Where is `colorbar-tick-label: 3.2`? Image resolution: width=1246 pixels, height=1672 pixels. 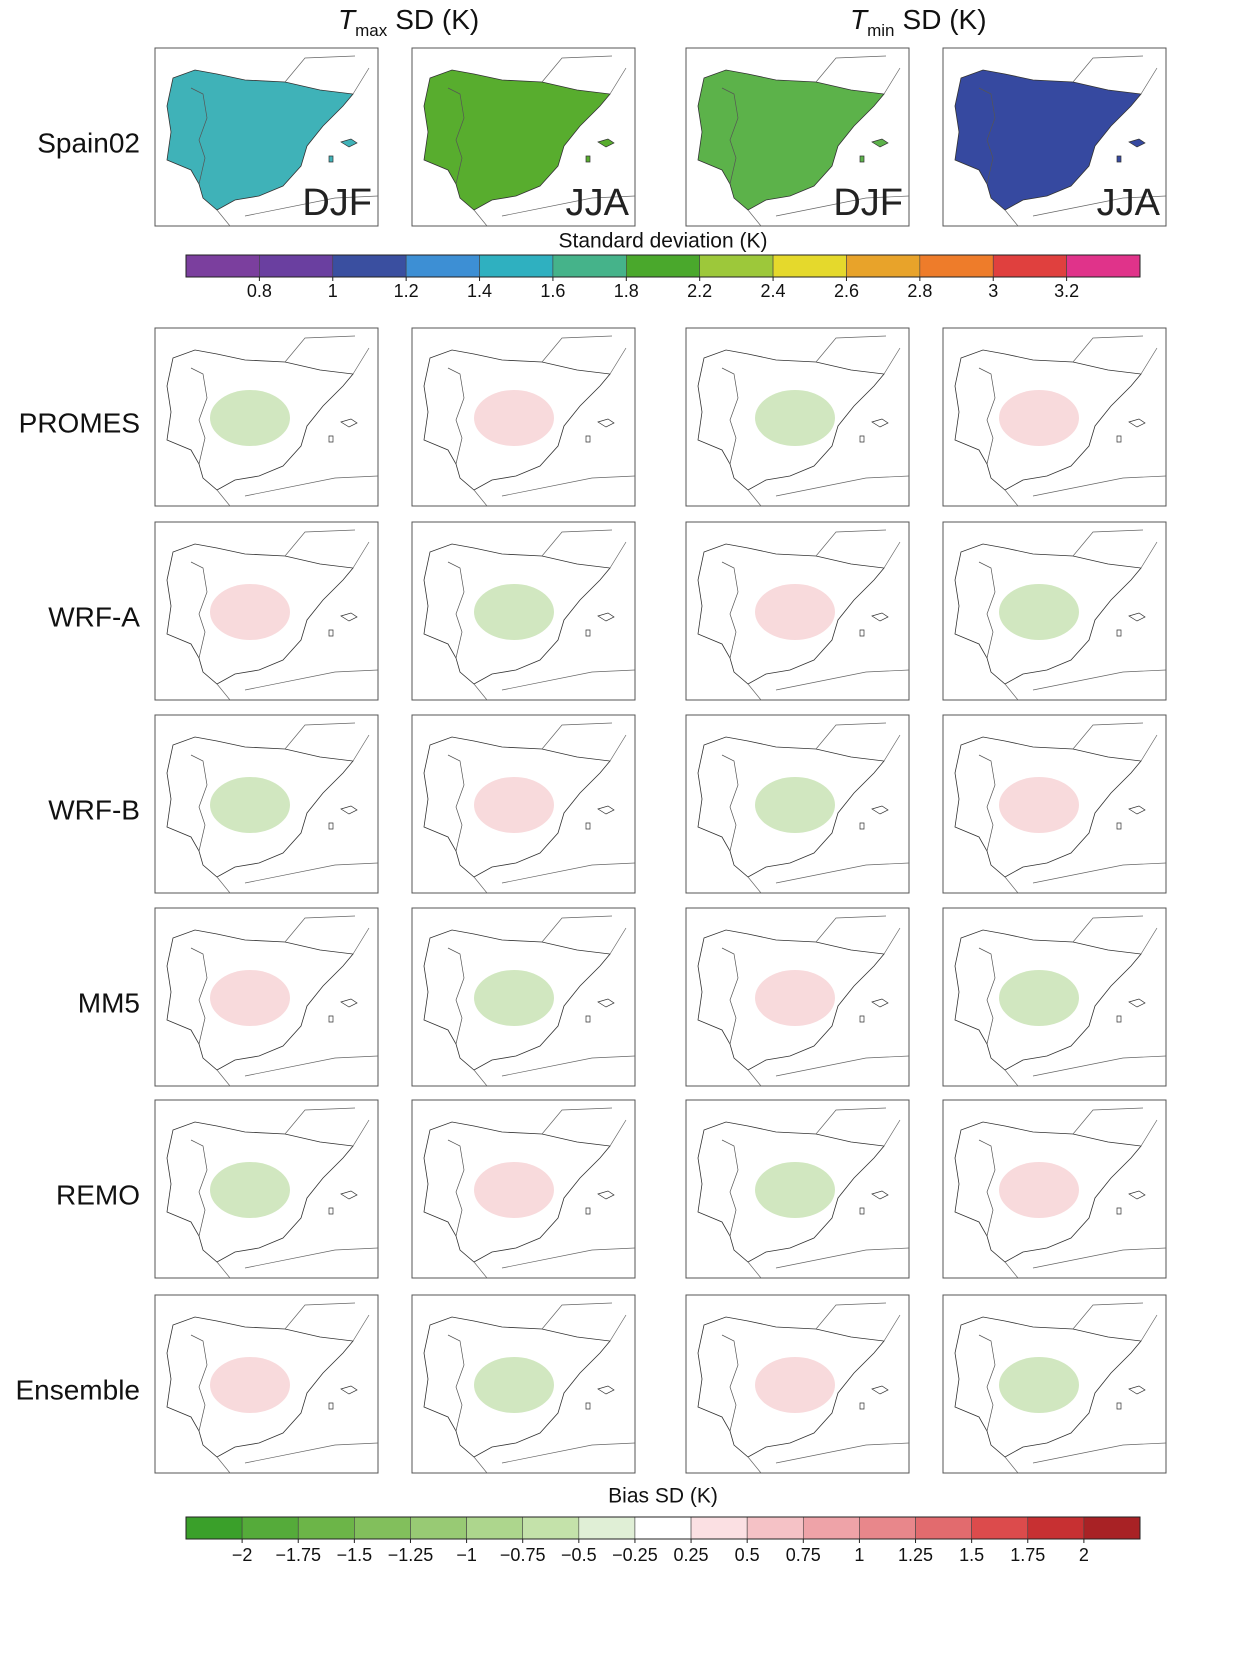 colorbar-tick-label: 3.2 is located at coordinates (1066, 291).